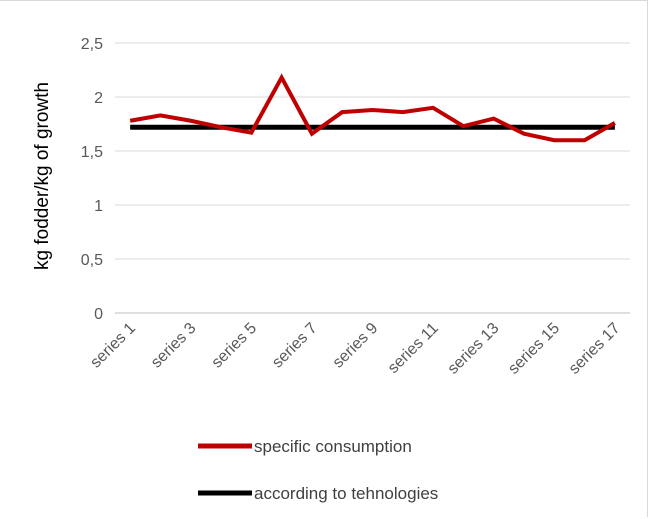 This screenshot has height=519, width=649. Describe the element at coordinates (98, 206) in the screenshot. I see `y-tick-label: 1` at that location.